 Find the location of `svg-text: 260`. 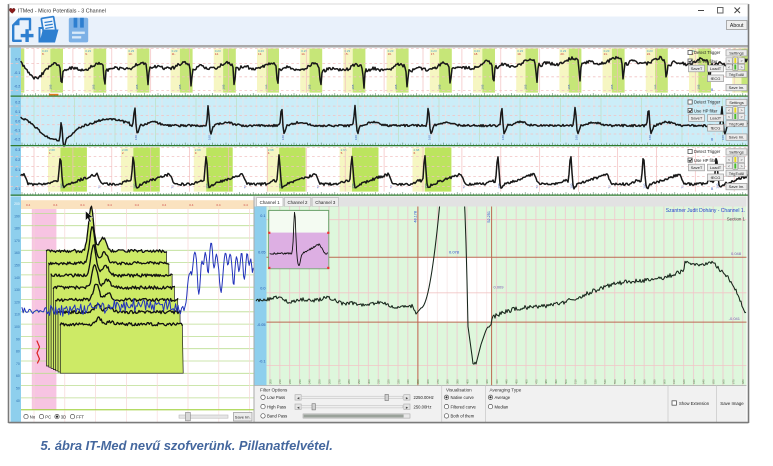

svg-text: 260 is located at coordinates (329, 381).